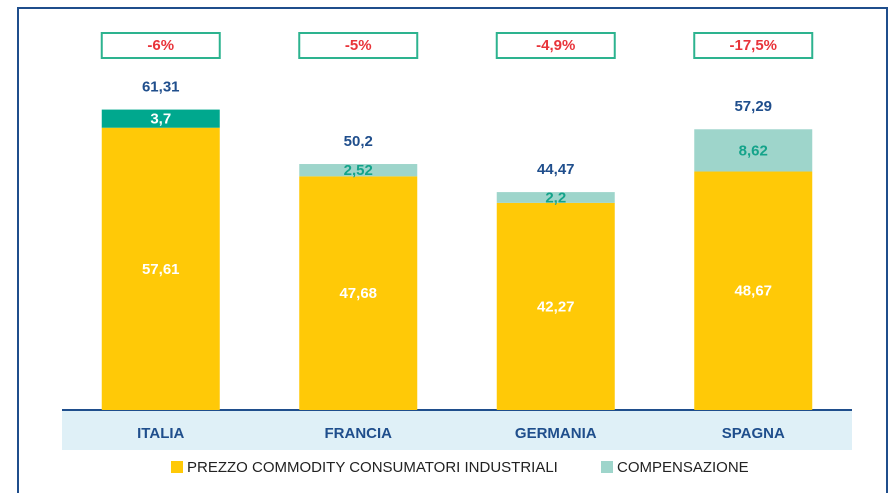  I want to click on total-label: 44,47, so click(556, 169).